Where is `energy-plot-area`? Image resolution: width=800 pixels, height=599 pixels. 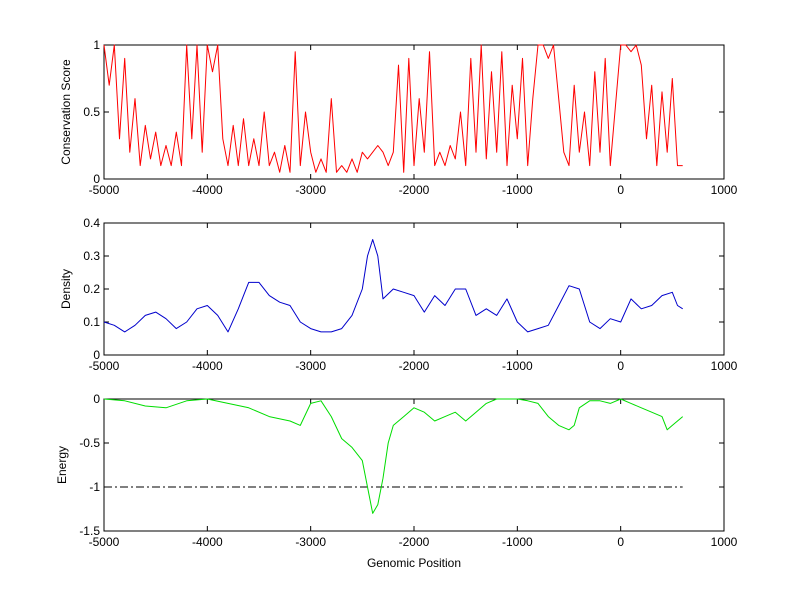 energy-plot-area is located at coordinates (393, 456).